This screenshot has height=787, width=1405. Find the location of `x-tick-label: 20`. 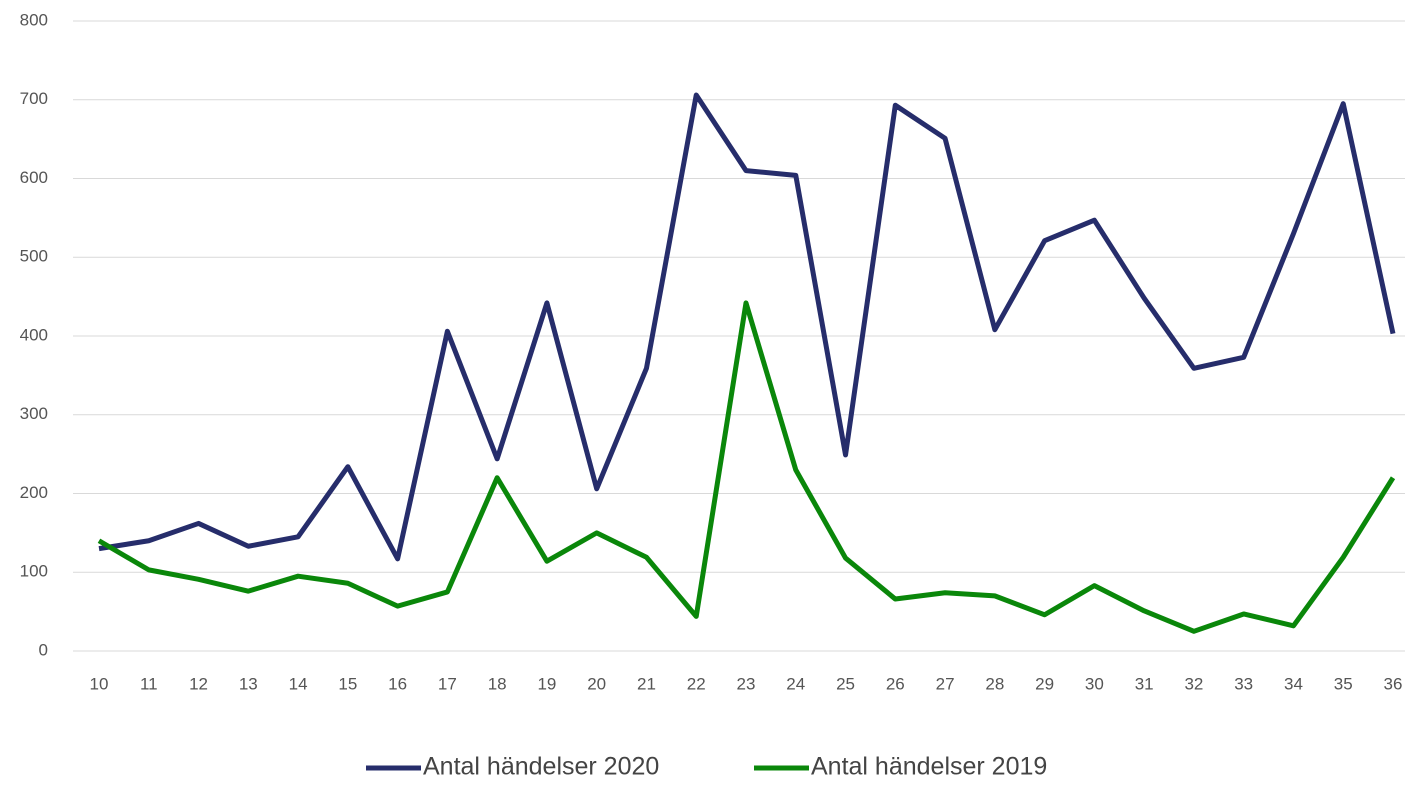

x-tick-label: 20 is located at coordinates (596, 683).